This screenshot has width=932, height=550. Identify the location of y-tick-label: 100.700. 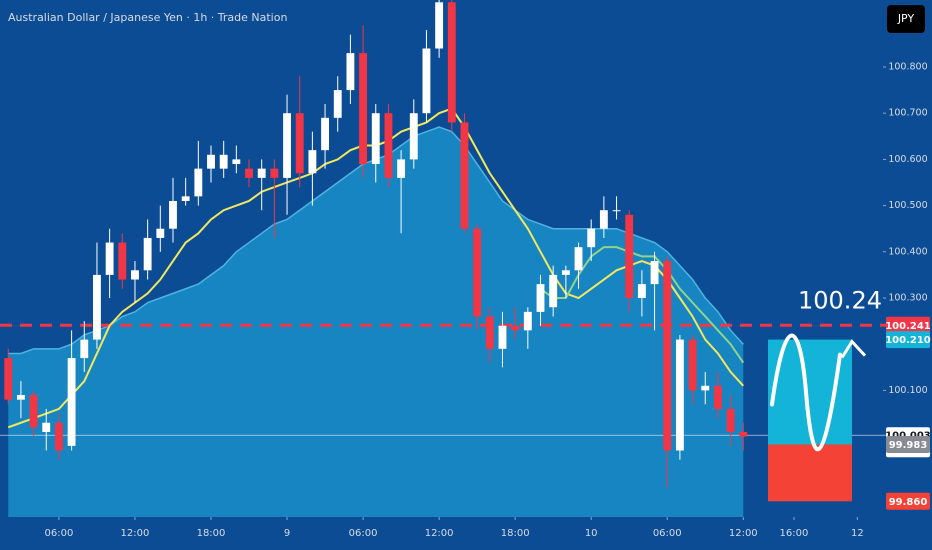
(907, 113).